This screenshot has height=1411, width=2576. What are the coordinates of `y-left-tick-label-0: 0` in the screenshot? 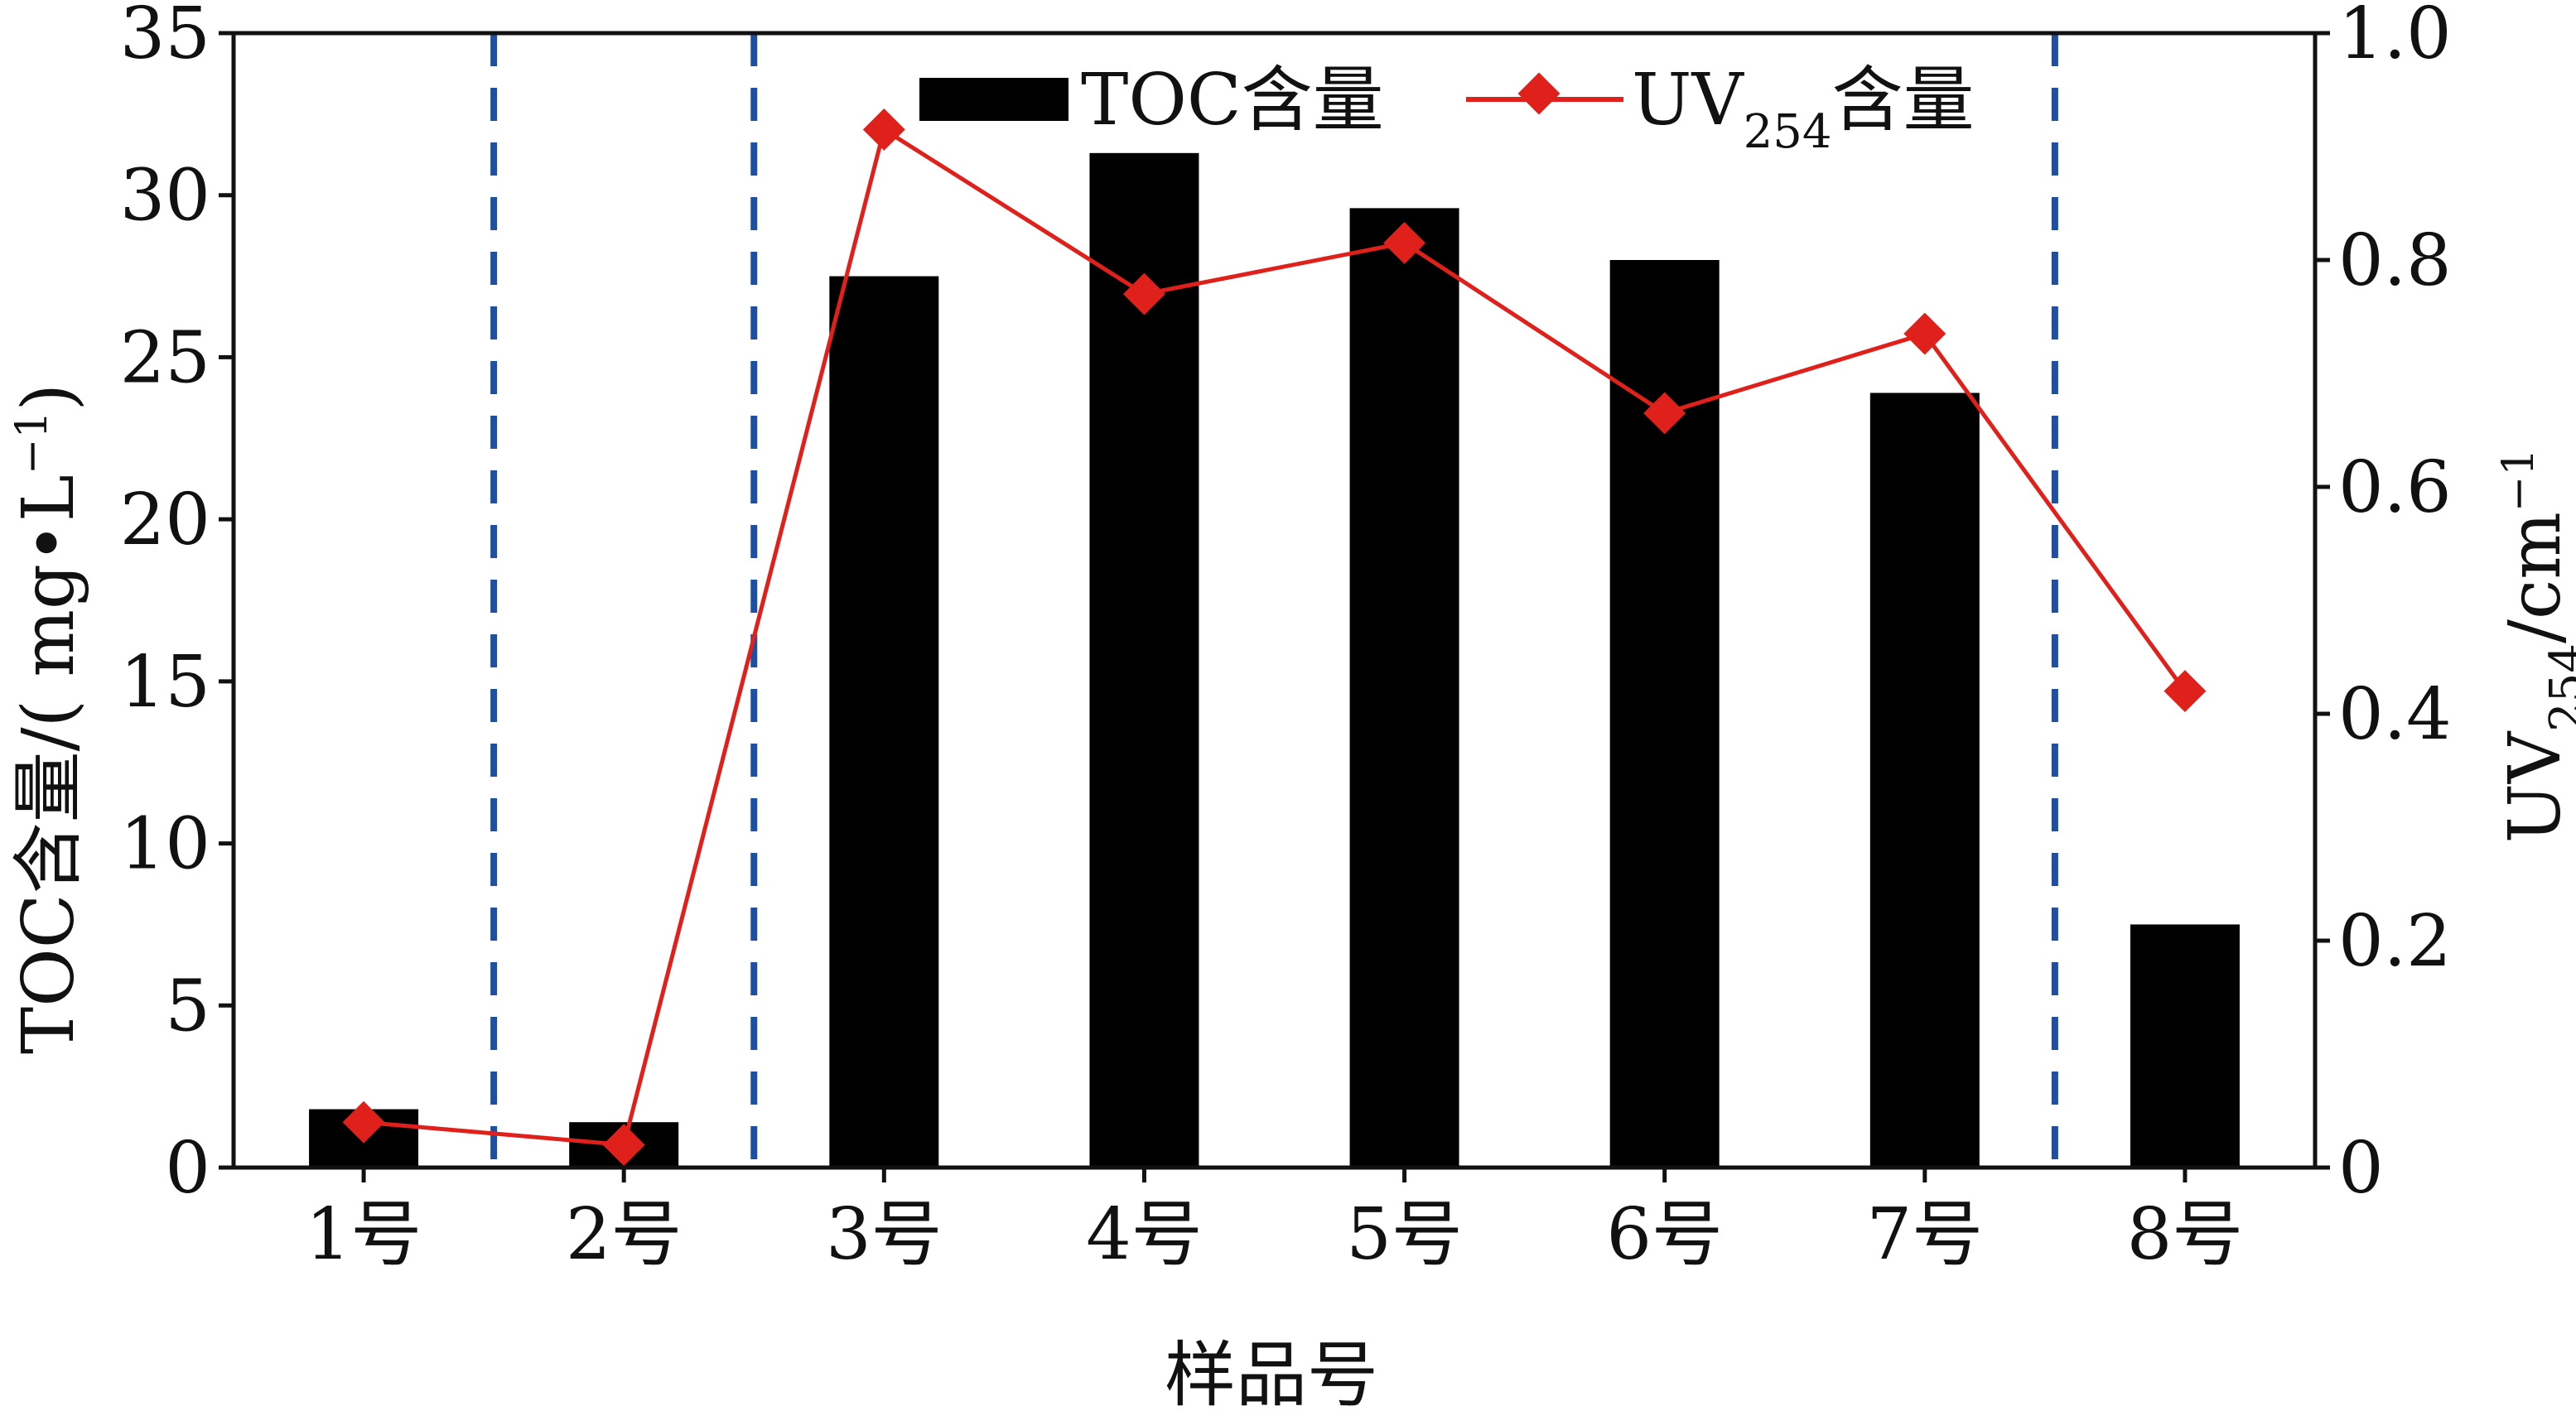 It's located at (187, 1168).